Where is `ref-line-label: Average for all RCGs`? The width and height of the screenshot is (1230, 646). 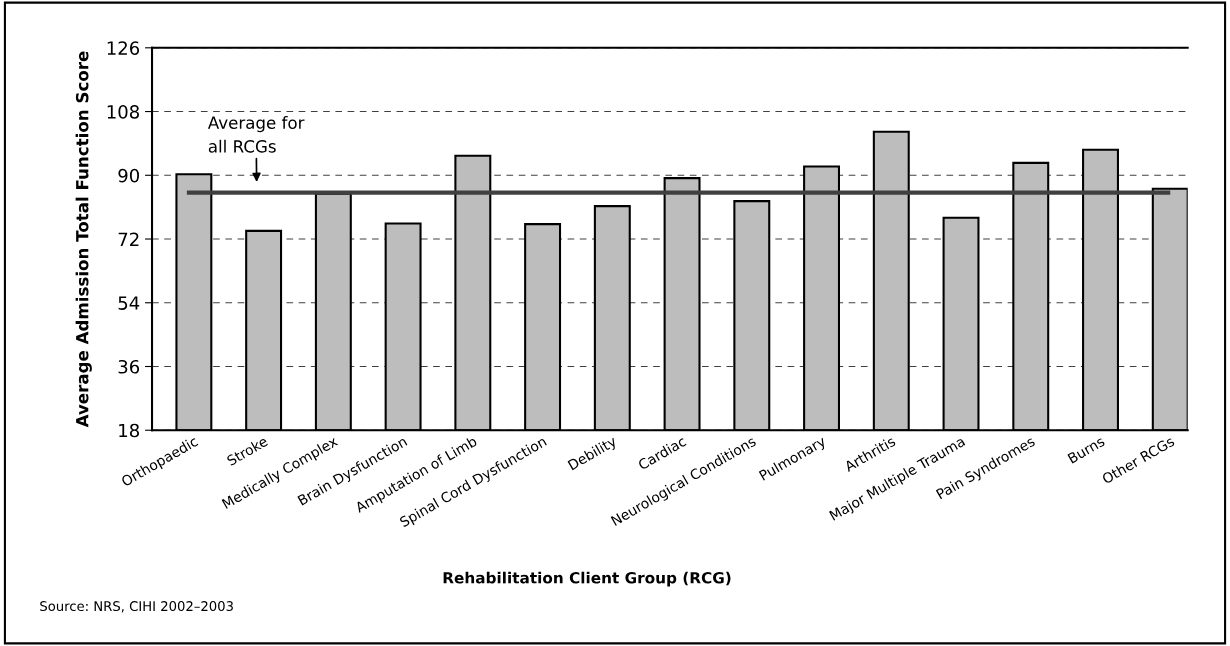 ref-line-label: Average for all RCGs is located at coordinates (256, 134).